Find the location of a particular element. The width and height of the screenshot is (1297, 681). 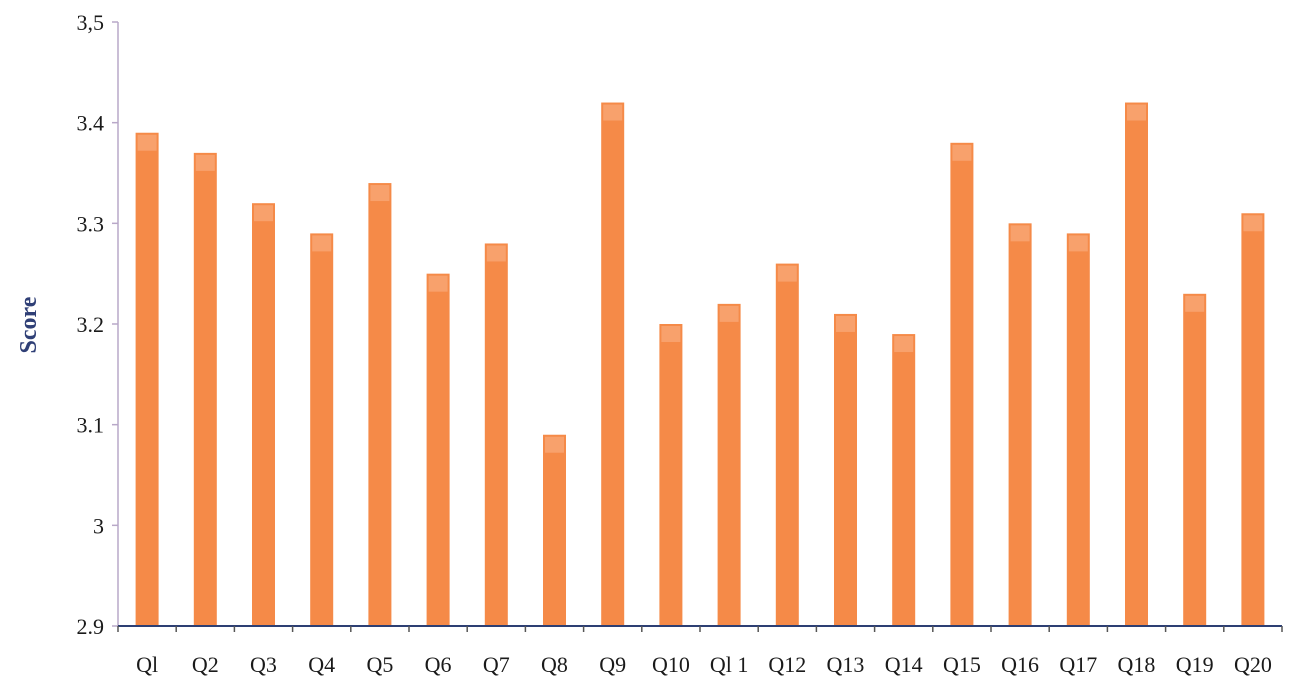

x-tick-label: Q9 is located at coordinates (612, 664).